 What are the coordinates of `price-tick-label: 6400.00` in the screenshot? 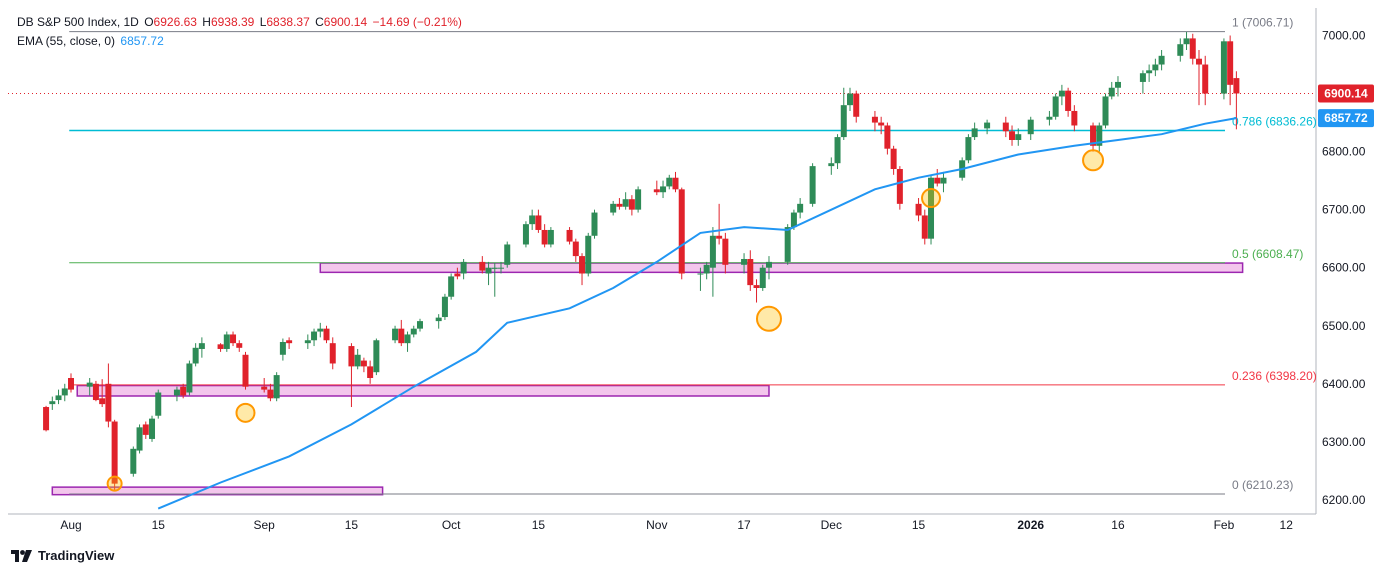 It's located at (1344, 384).